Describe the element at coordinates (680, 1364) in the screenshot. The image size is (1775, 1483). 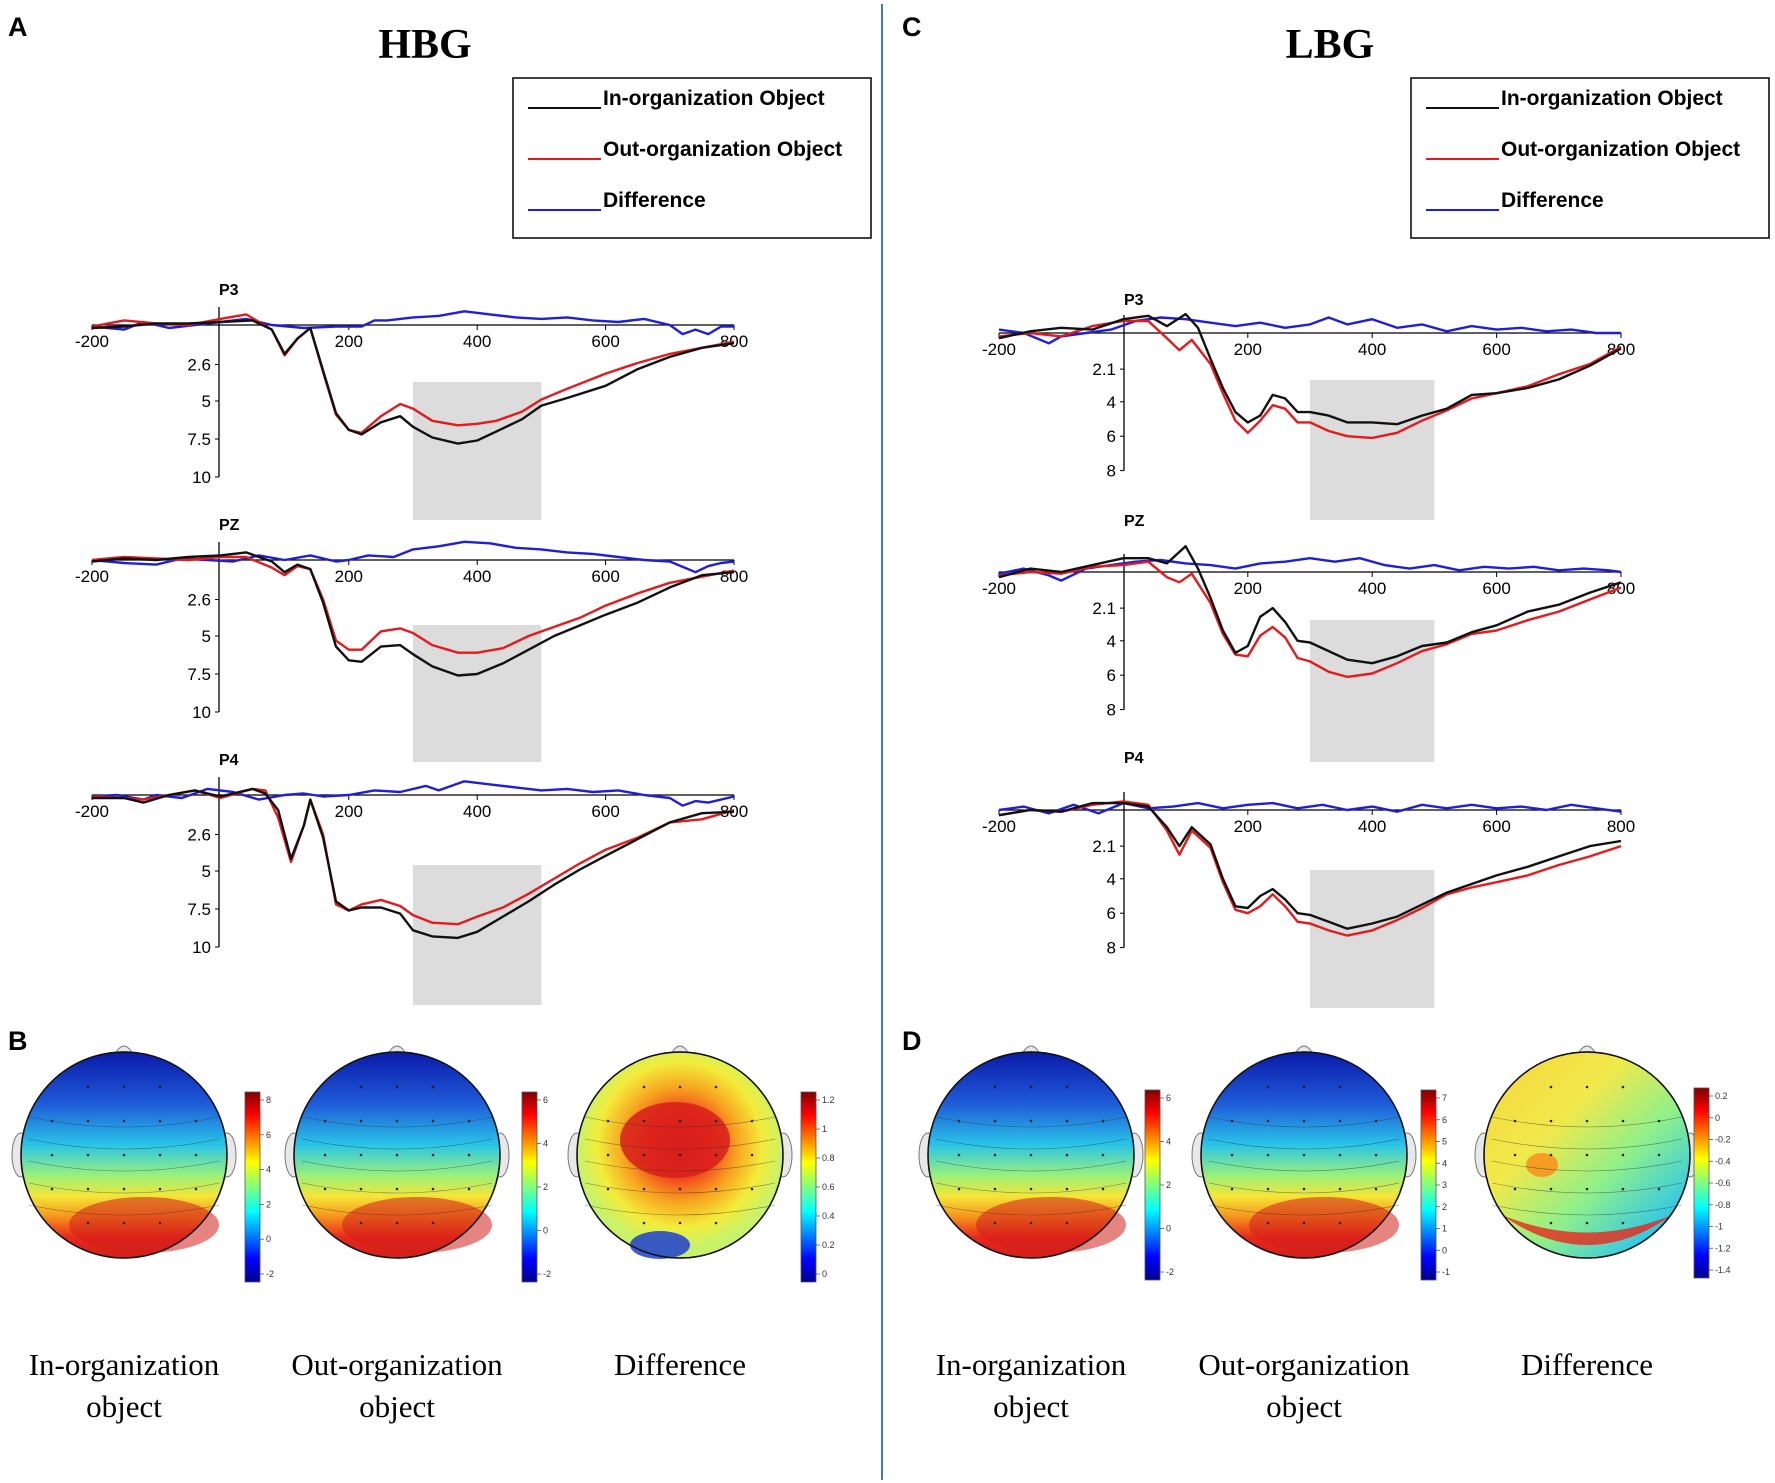
I see `topomap-caption: Difference` at that location.